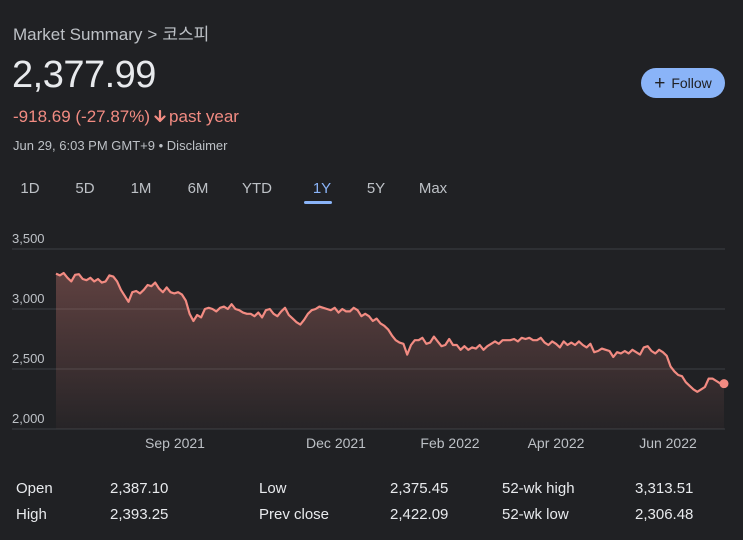  I want to click on stat-value-52wk-high: 3,313.51, so click(664, 488).